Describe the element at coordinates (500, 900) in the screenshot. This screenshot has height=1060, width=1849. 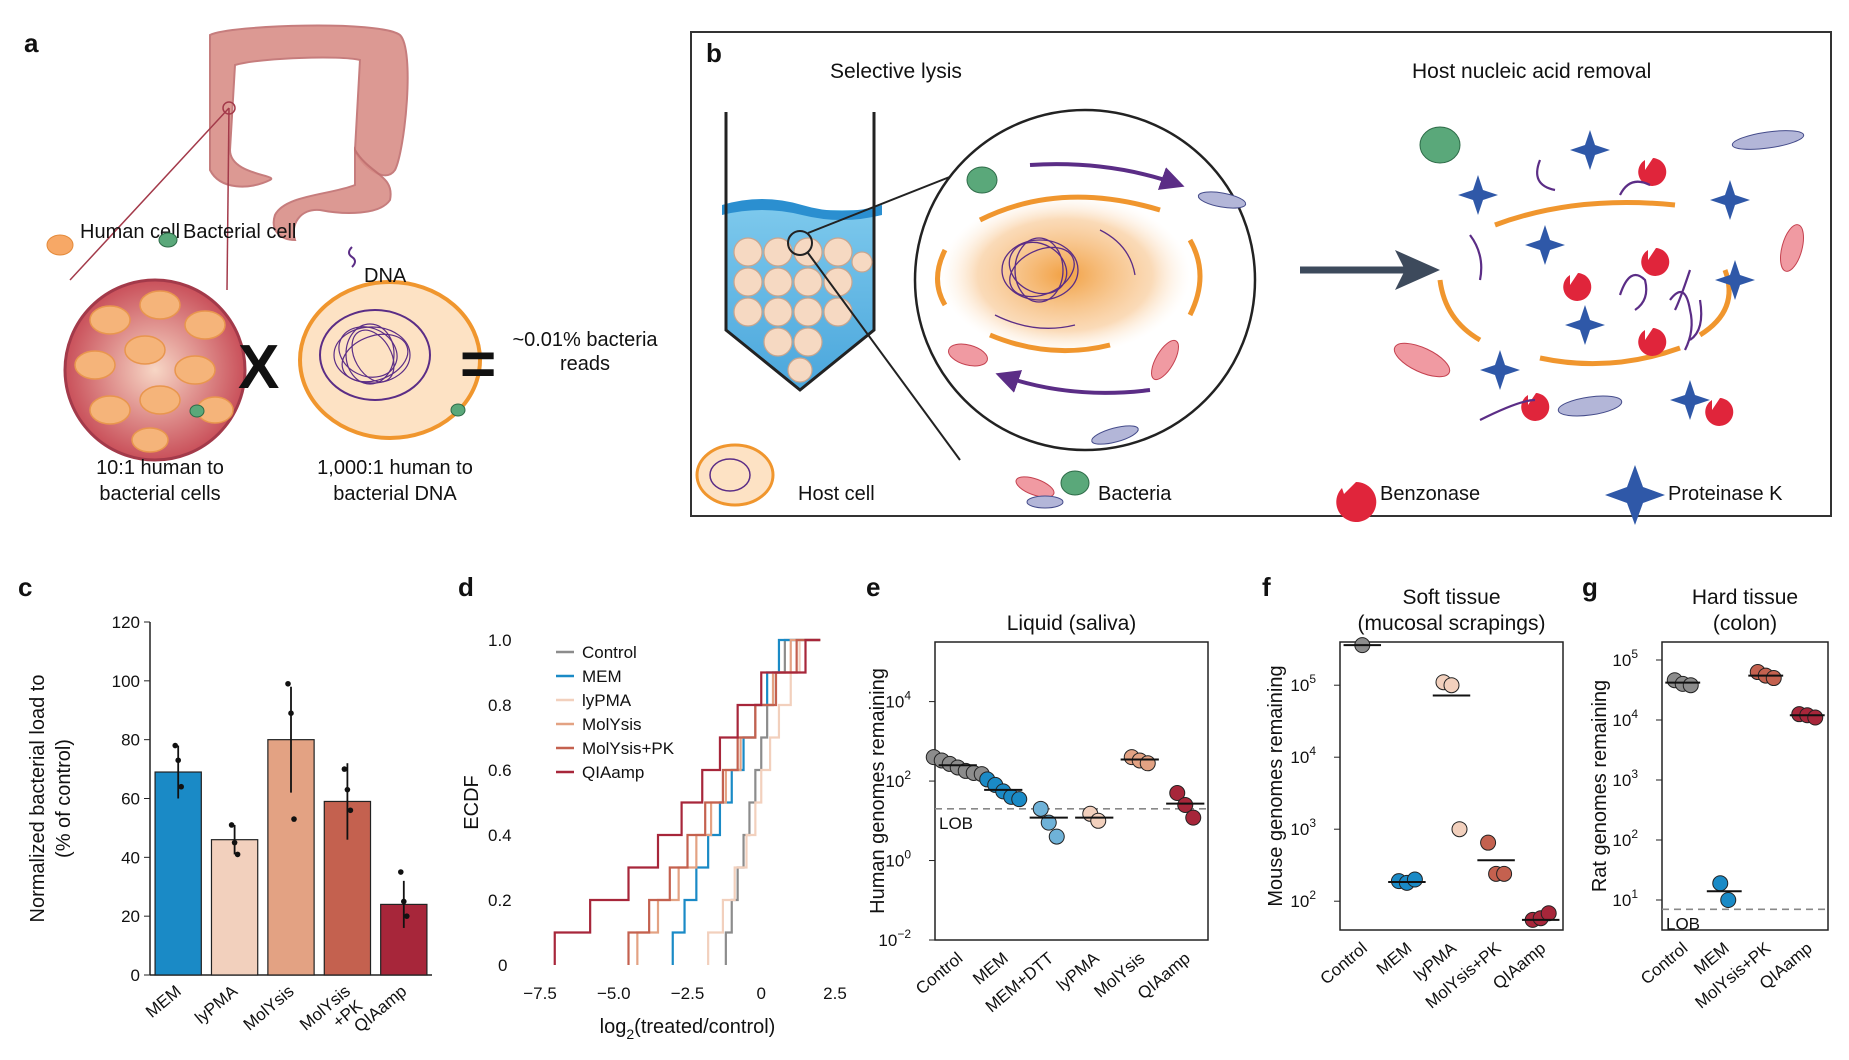
I see `d-ytick-label: 0.2` at that location.